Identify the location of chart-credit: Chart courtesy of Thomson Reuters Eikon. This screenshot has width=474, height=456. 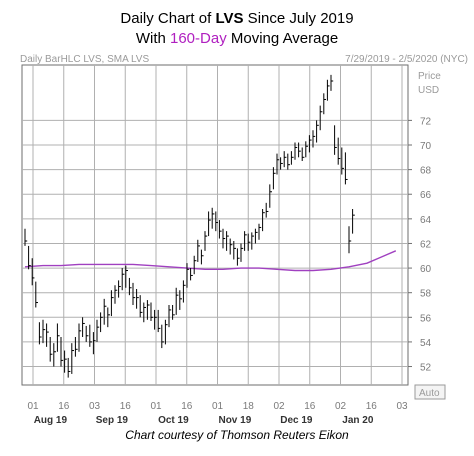
(237, 435).